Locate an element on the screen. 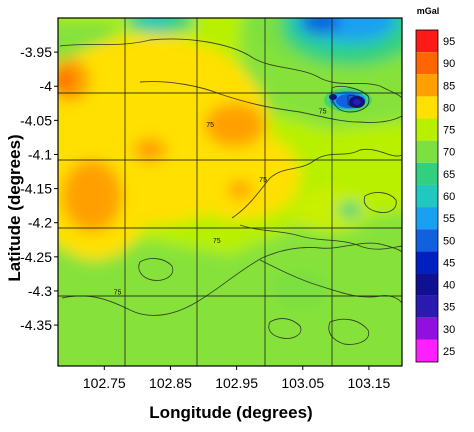  x-axis-label: Longitude (degrees) is located at coordinates (230, 412).